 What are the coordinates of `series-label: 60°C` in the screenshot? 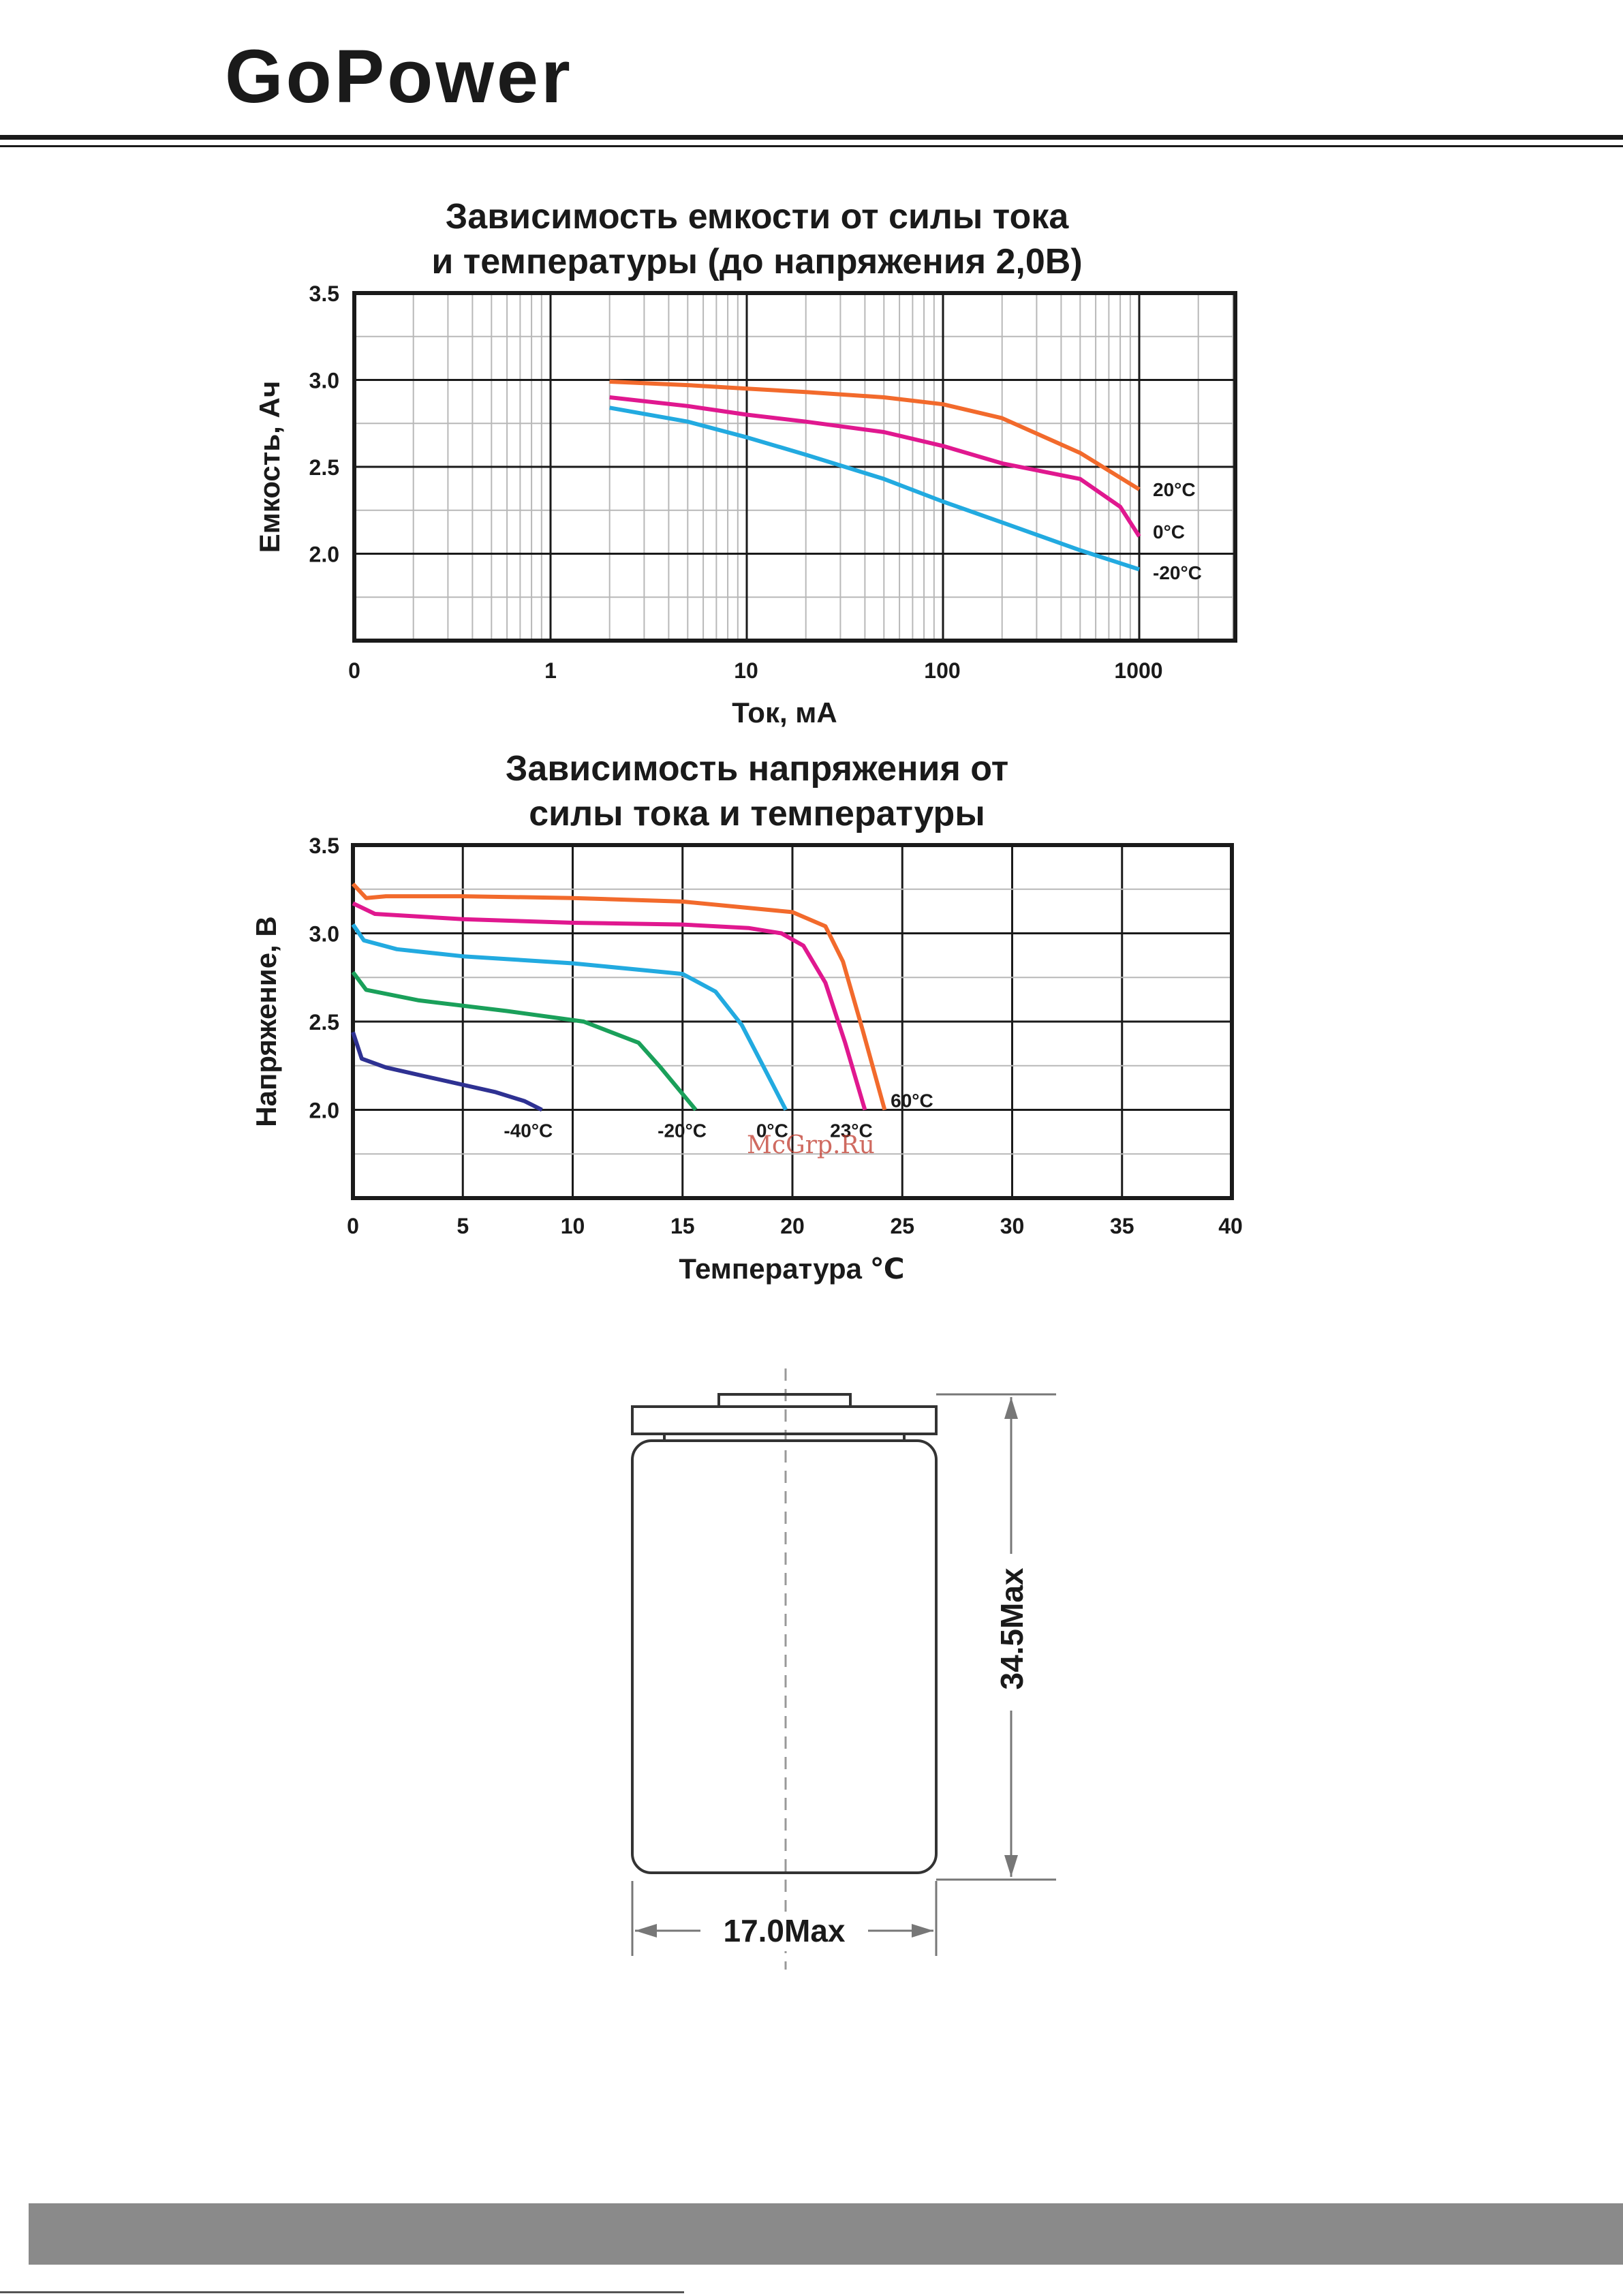 It's located at (912, 1101).